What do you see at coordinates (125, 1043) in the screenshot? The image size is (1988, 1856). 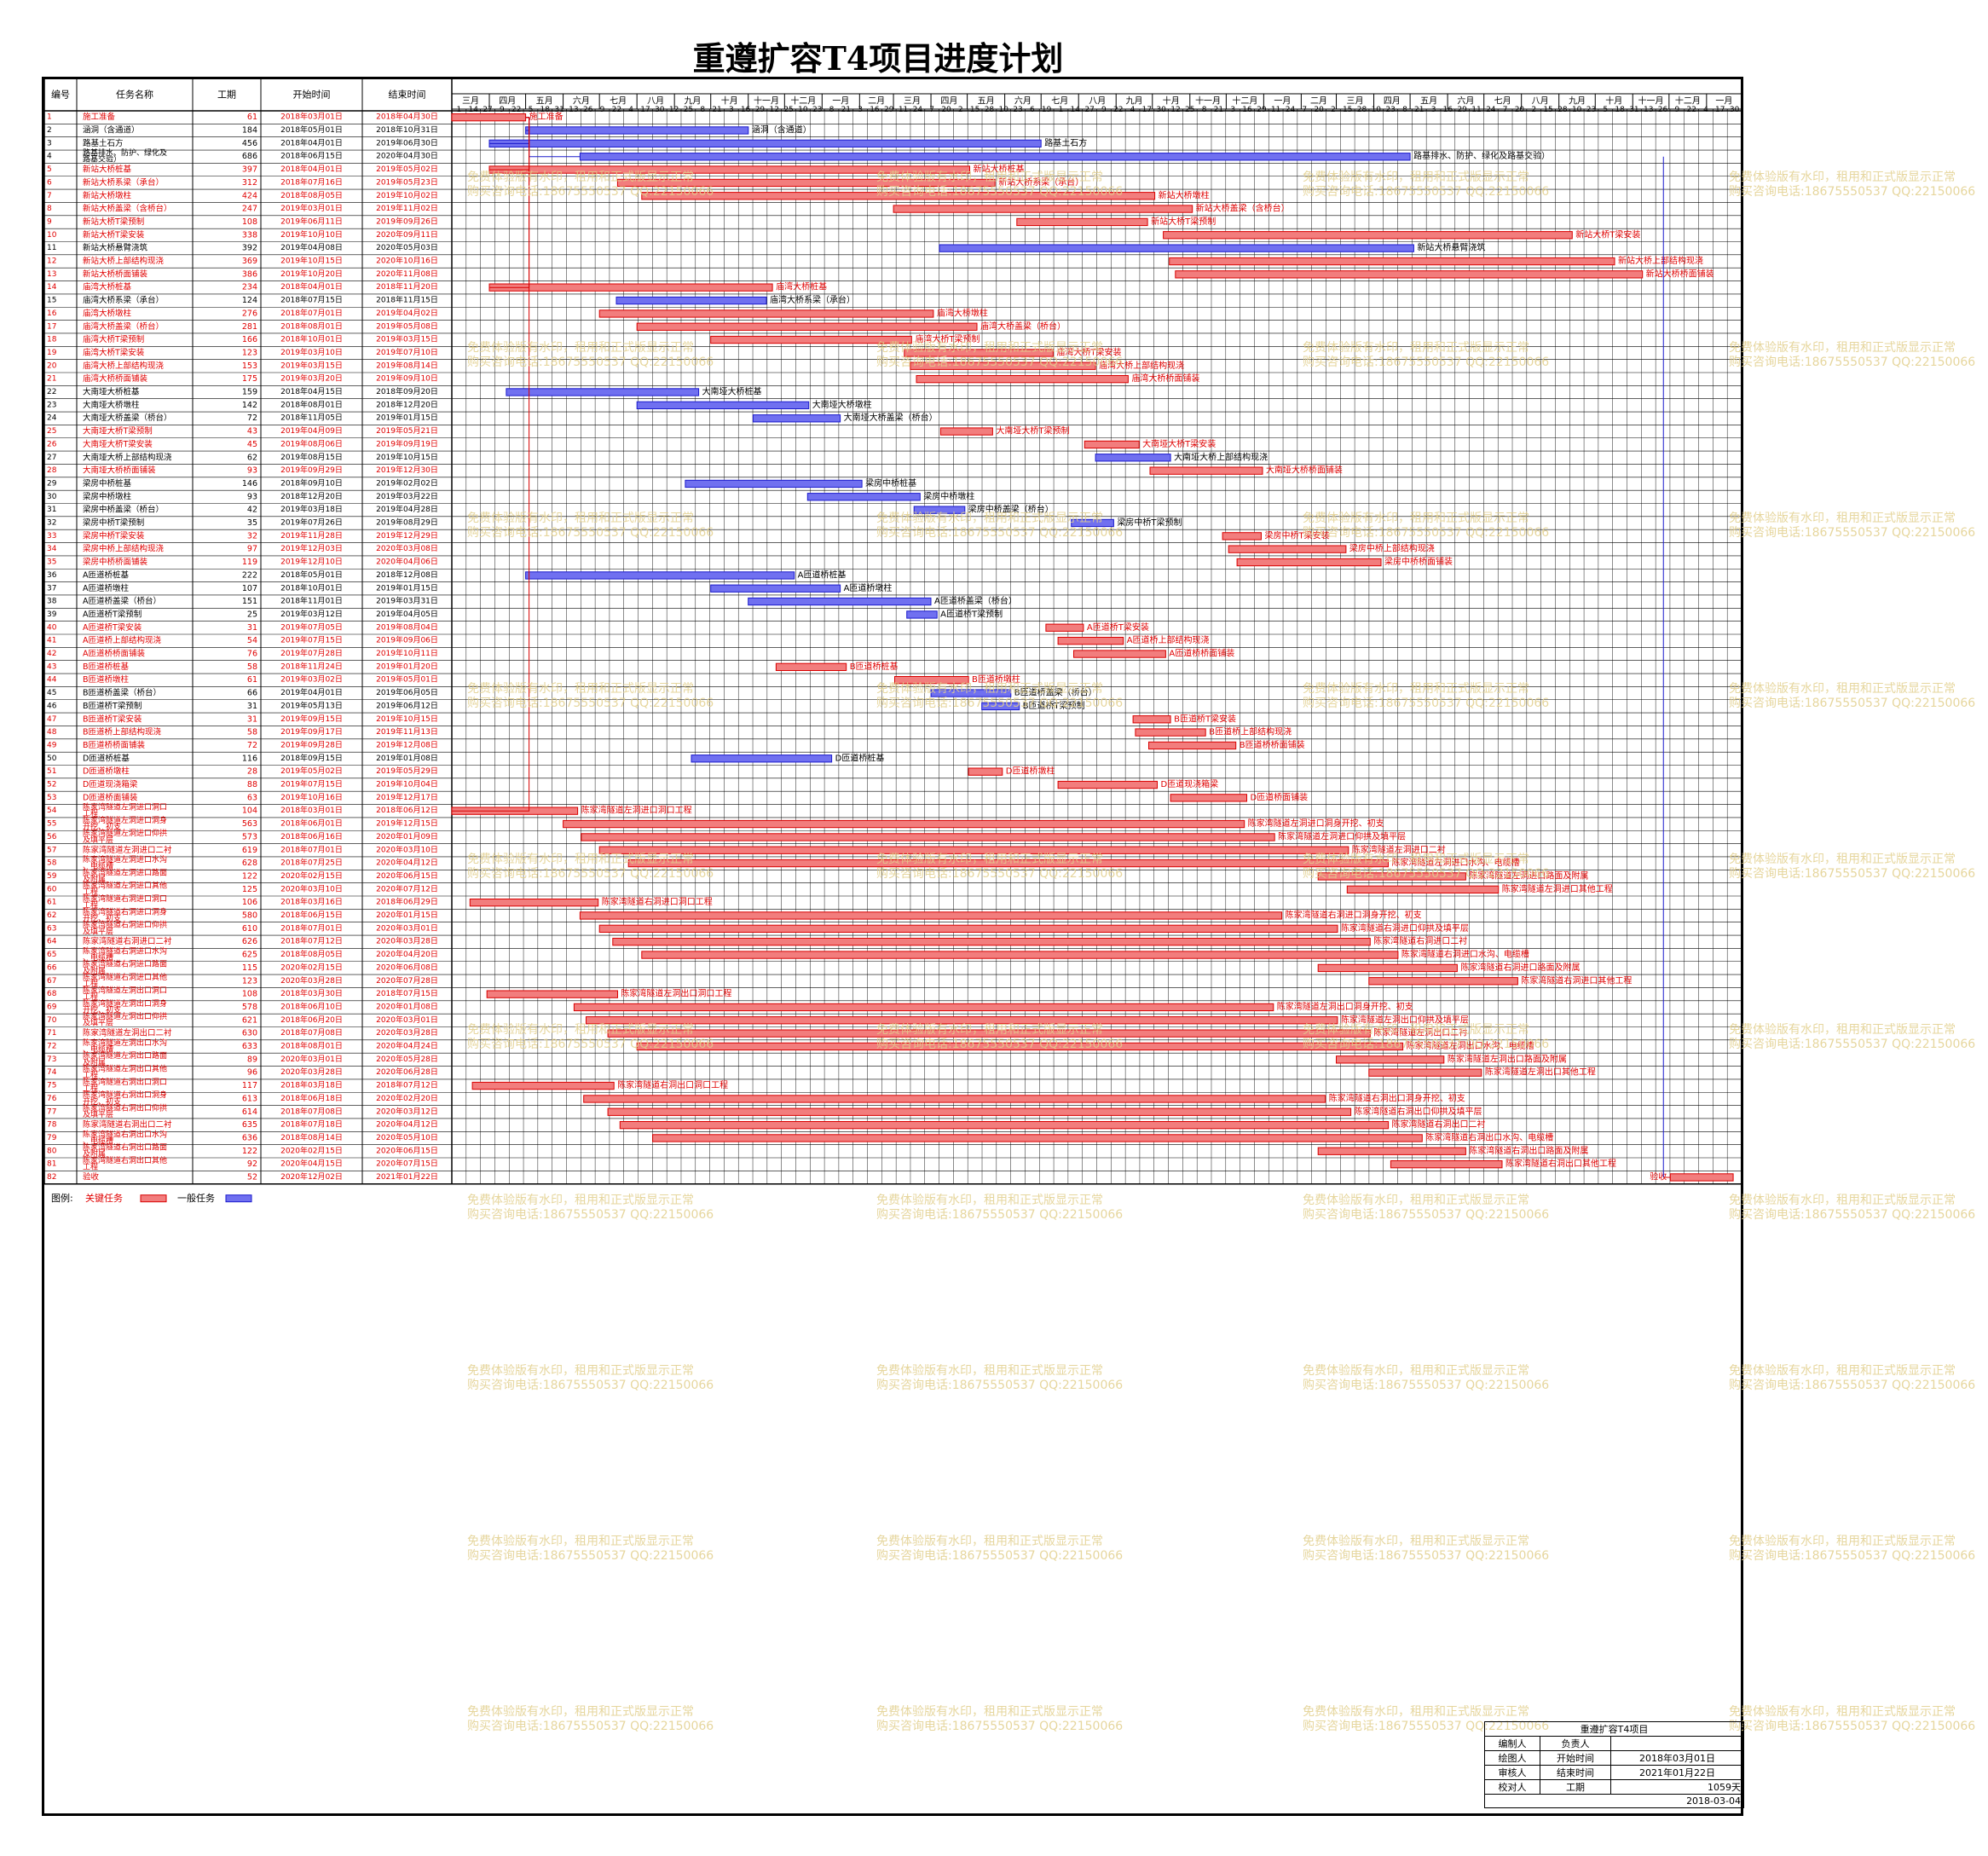 I see `task-name: 陈家湾隧道左洞出口水沟` at bounding box center [125, 1043].